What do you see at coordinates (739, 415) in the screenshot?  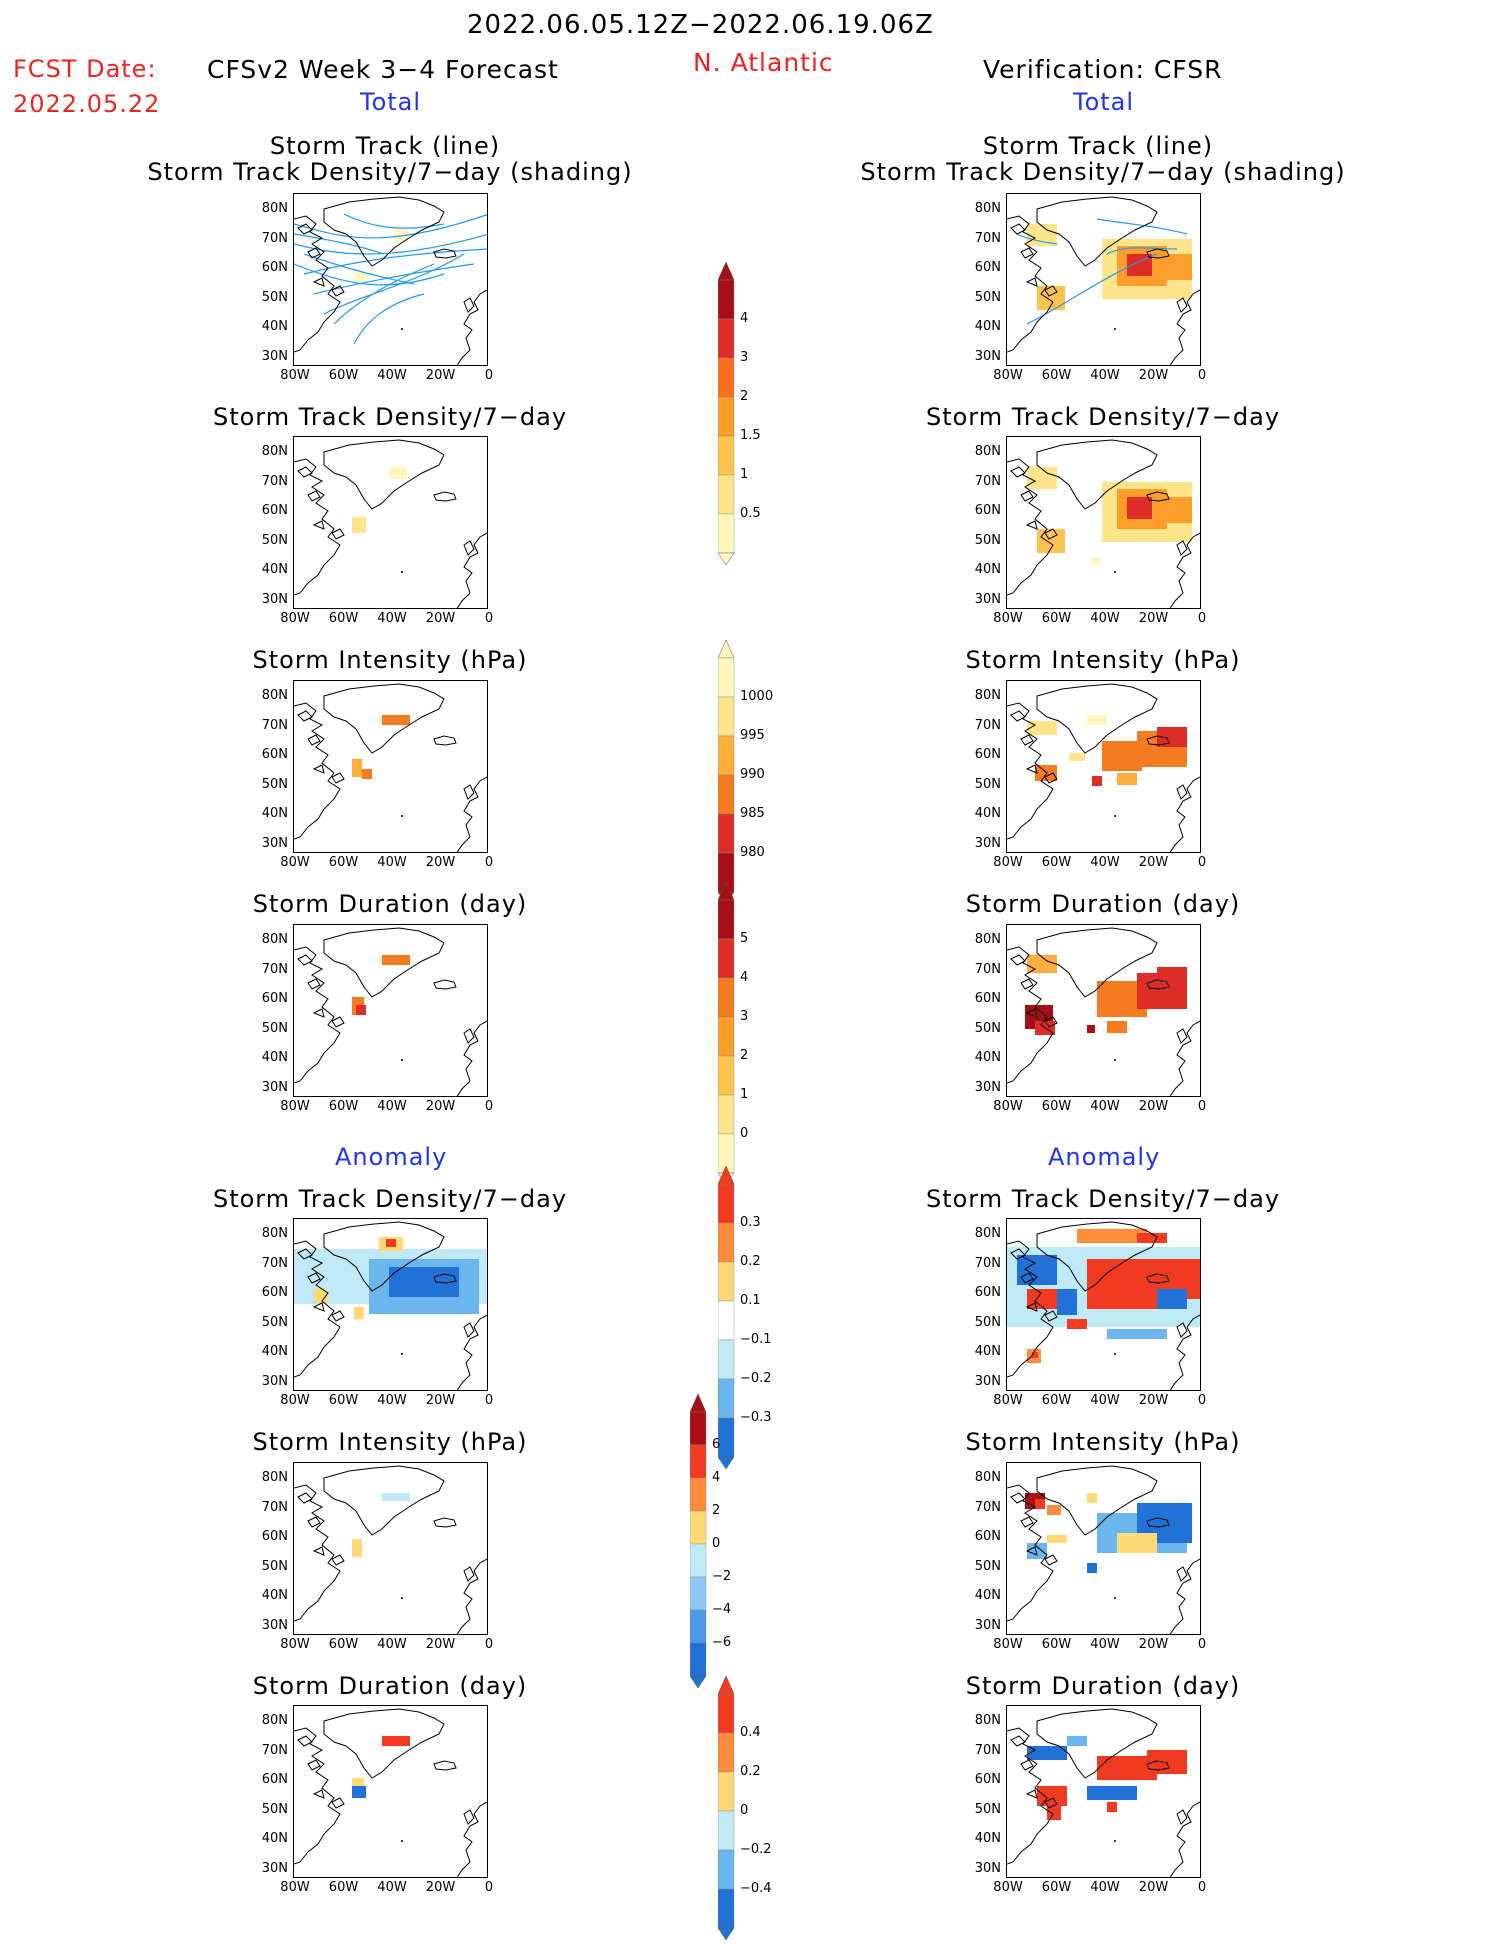 I see `colorbar-density: 4 3 2 1.5 1 0.5` at bounding box center [739, 415].